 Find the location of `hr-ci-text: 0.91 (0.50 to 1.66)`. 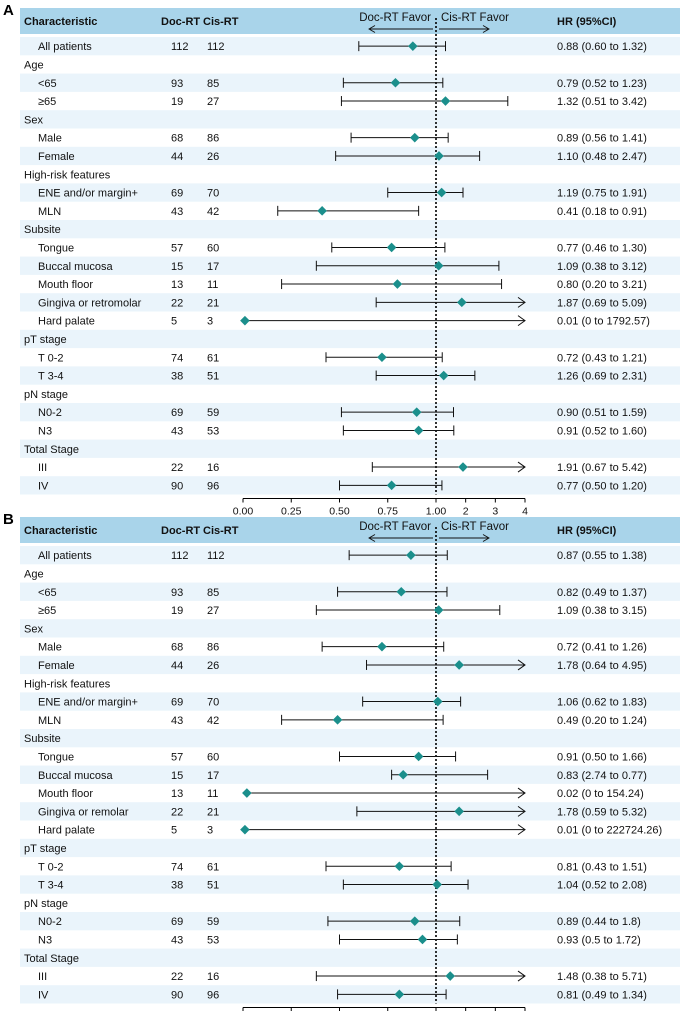

hr-ci-text: 0.91 (0.50 to 1.66) is located at coordinates (602, 757).